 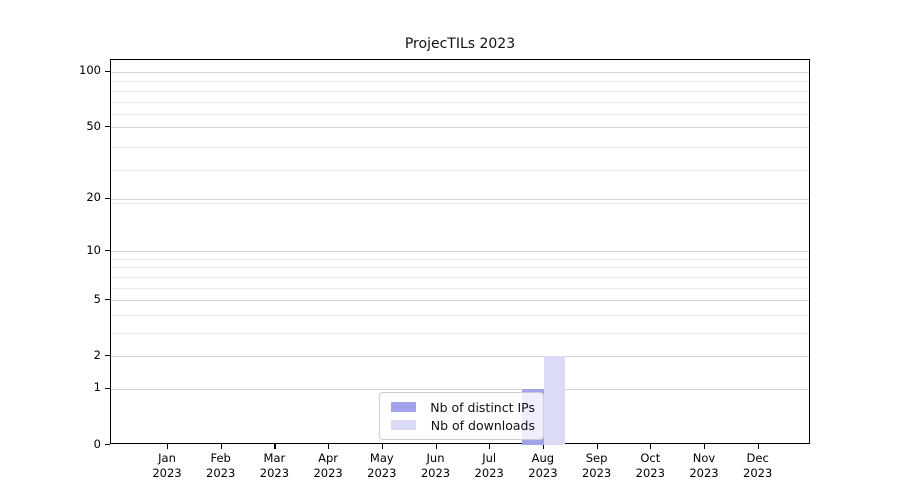 What do you see at coordinates (97, 443) in the screenshot?
I see `y-tick-label: 0` at bounding box center [97, 443].